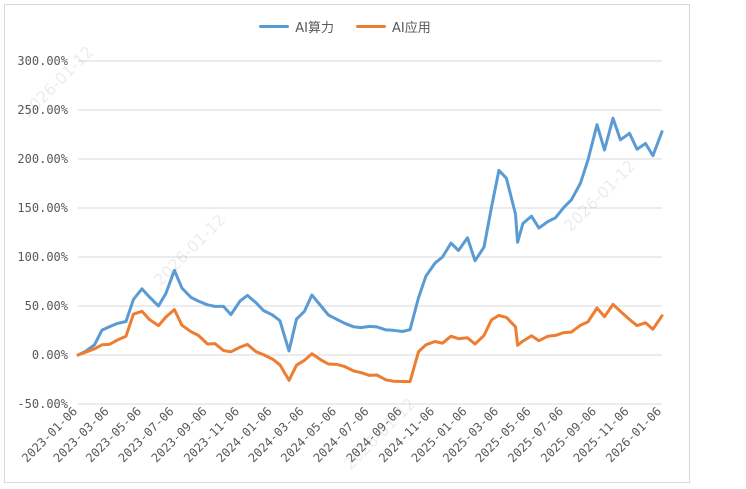 This screenshot has width=746, height=489. I want to click on y-tick-label: 200.00%, so click(42, 159).